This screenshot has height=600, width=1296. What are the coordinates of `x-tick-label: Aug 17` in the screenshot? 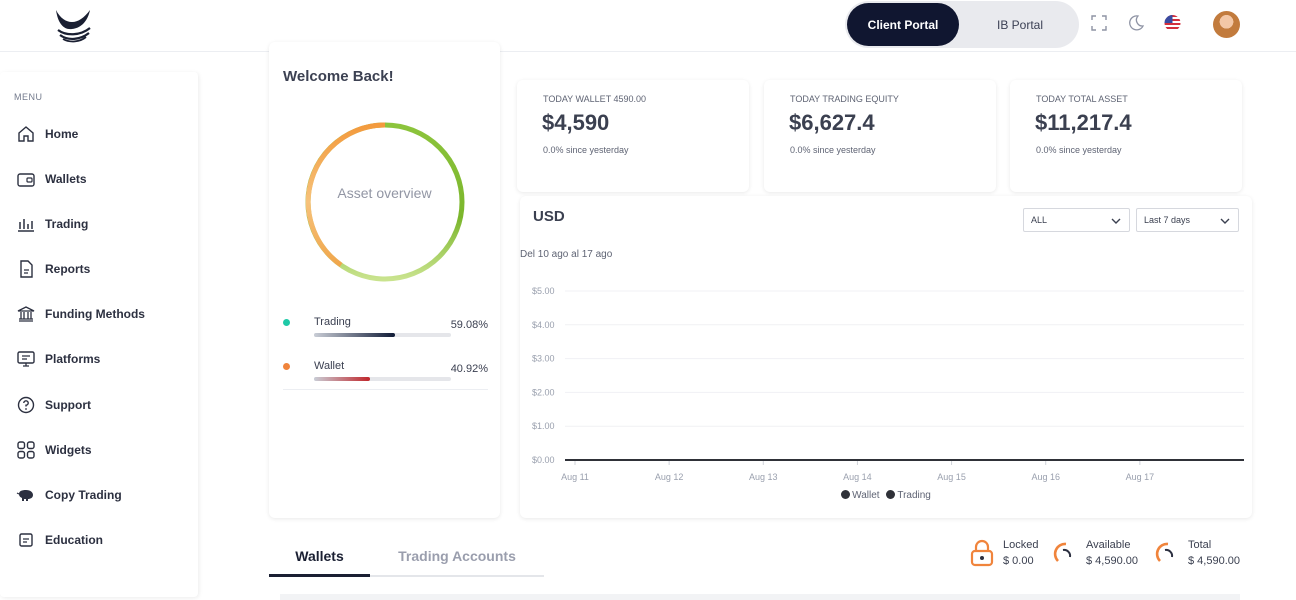 It's located at (1140, 477).